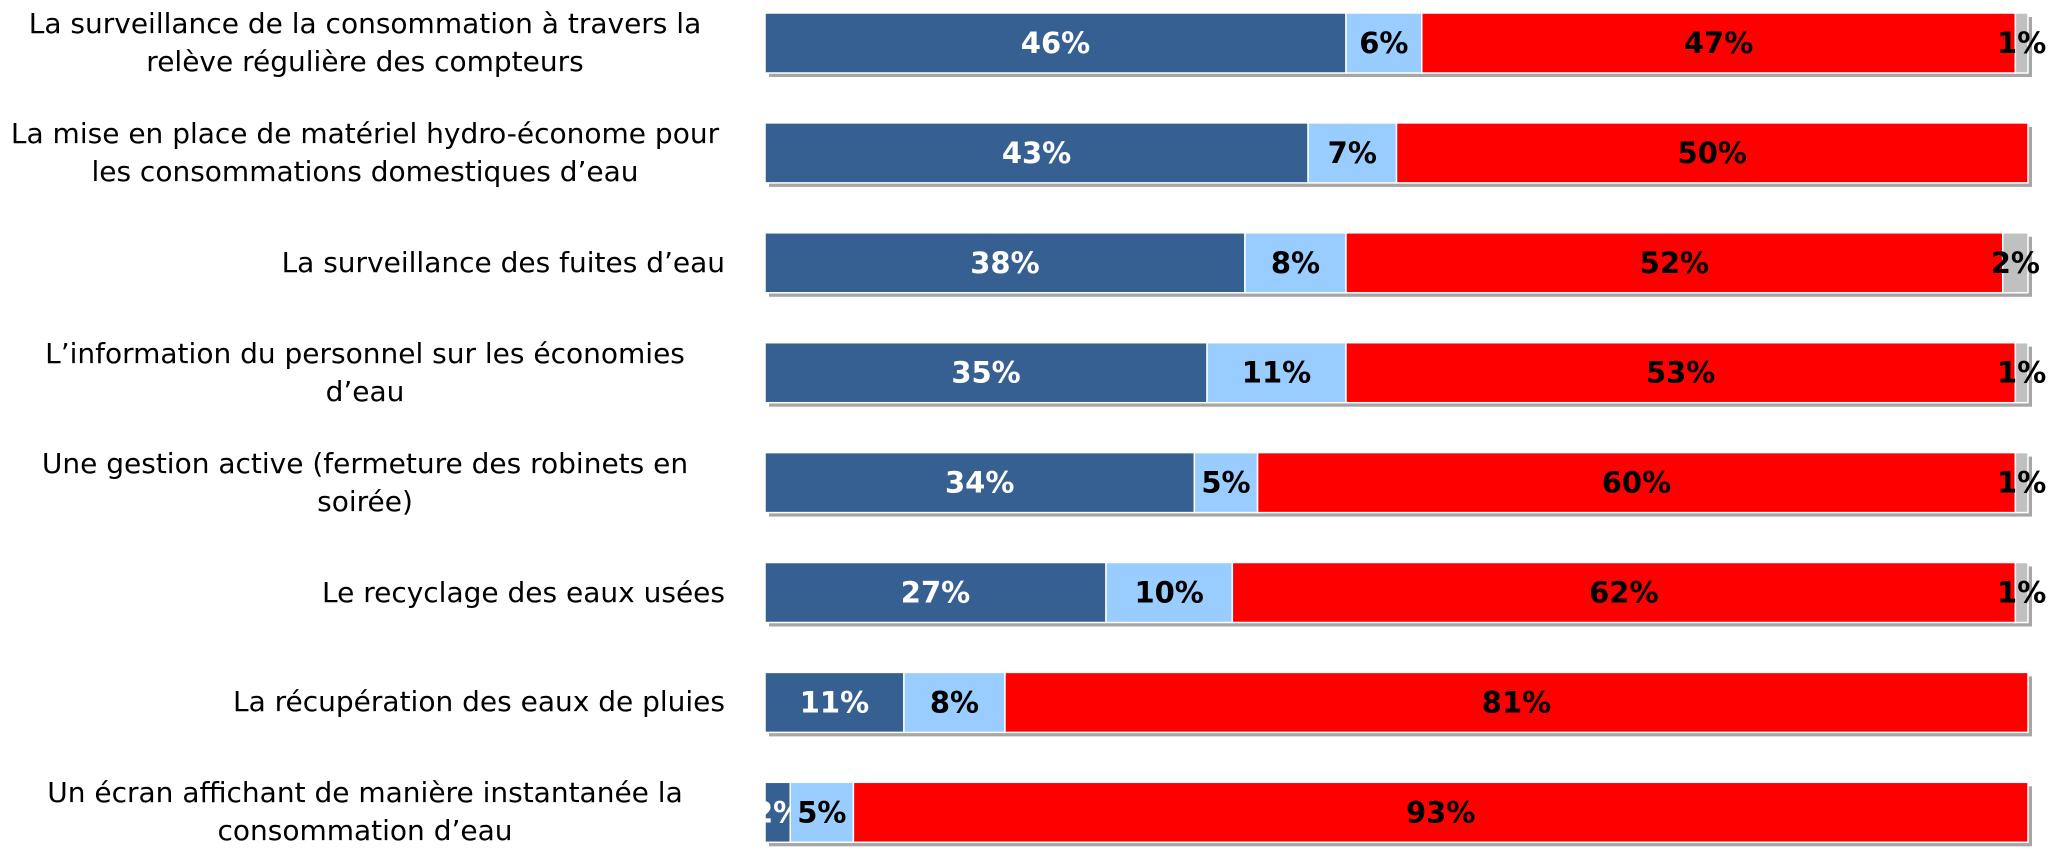  I want to click on value-label: 46%, so click(1055, 43).